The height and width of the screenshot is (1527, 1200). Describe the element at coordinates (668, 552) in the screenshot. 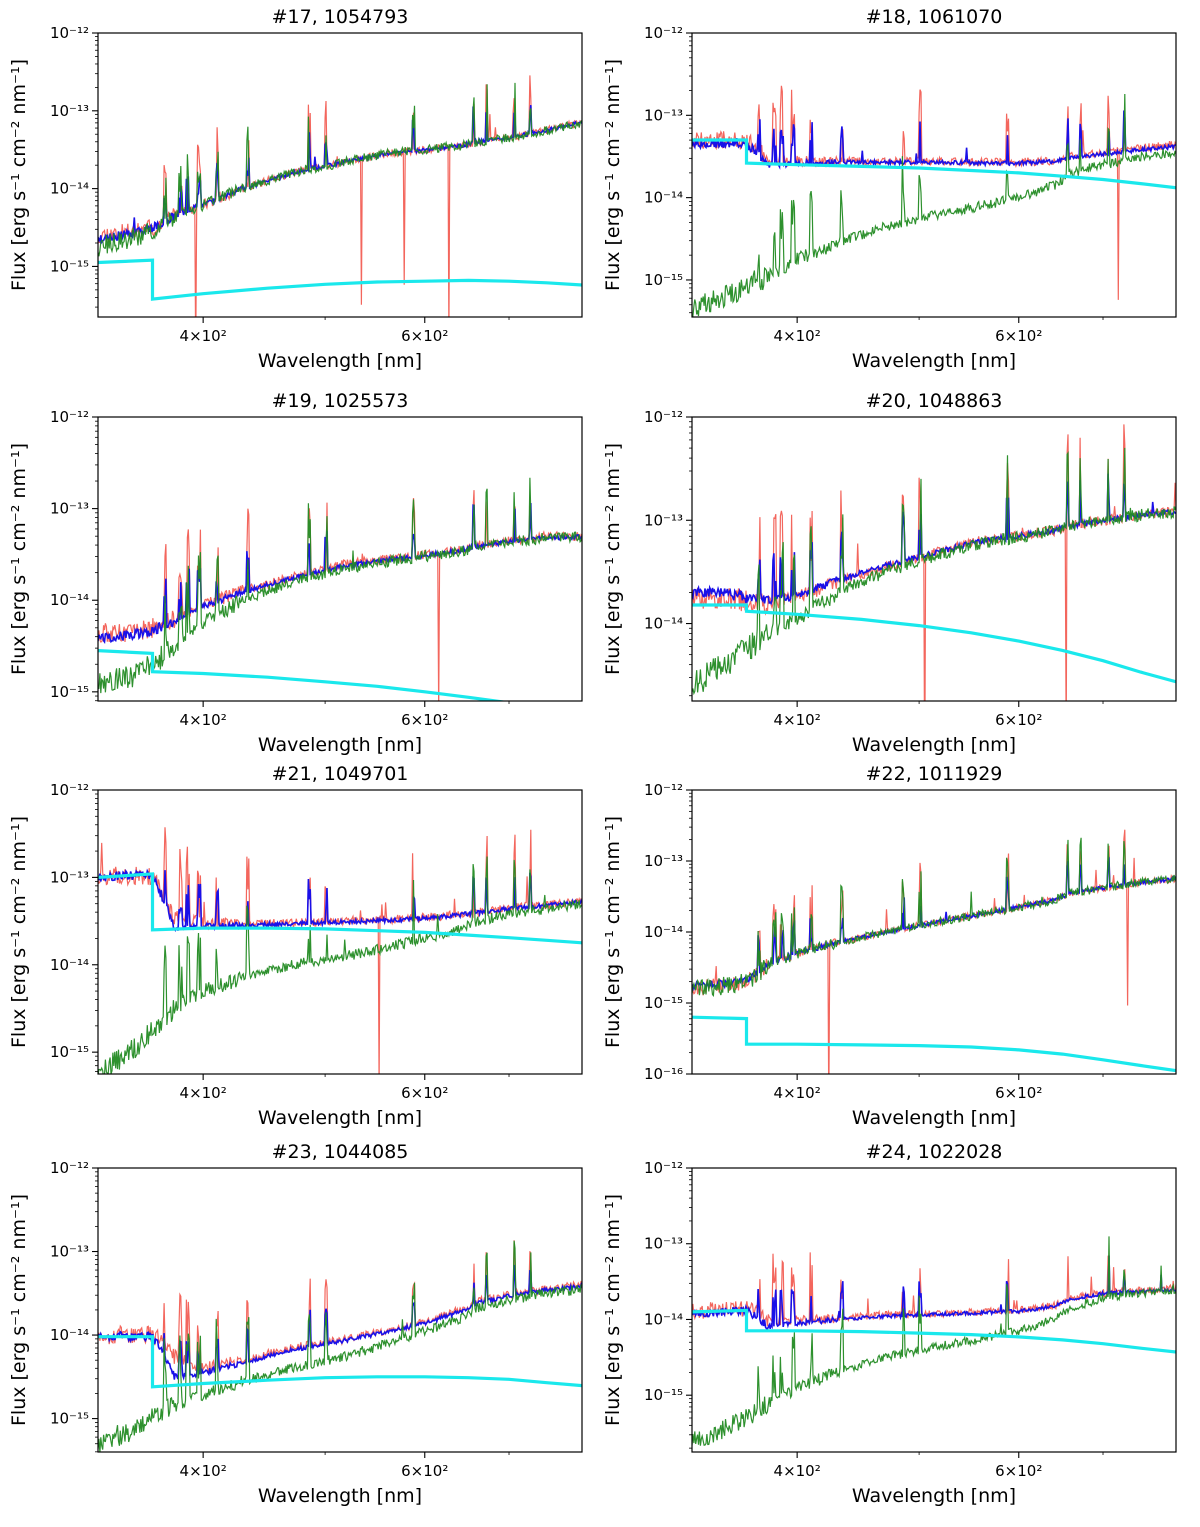

I see `y-axis: 10⁻¹⁴ 10⁻¹³ 10⁻¹²` at that location.